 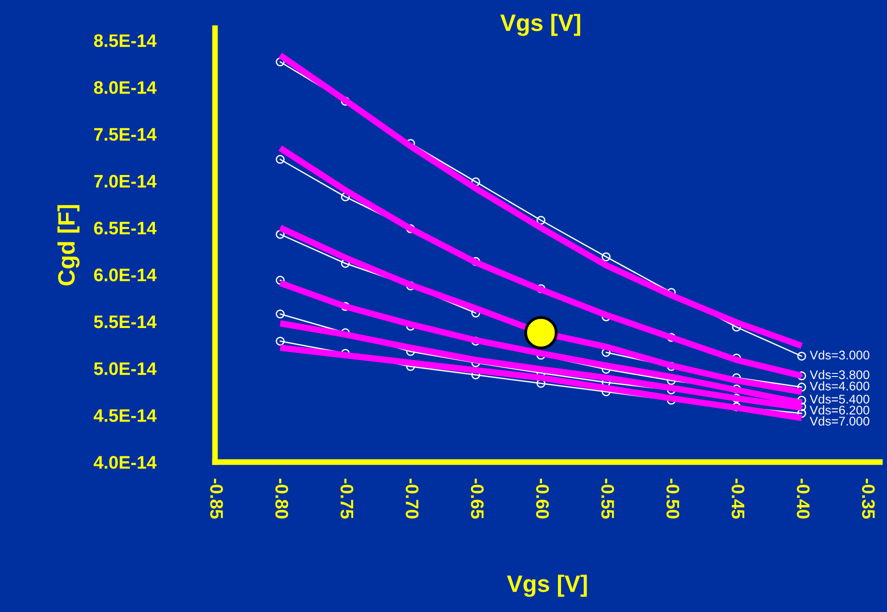 I want to click on y-tick-label: 4.5E-14, so click(x=125, y=415).